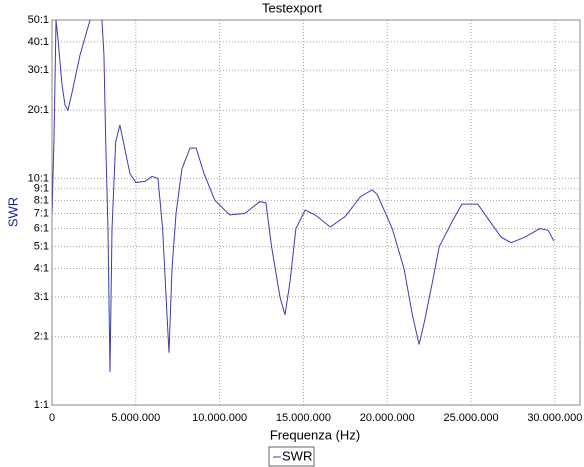 The width and height of the screenshot is (584, 467). What do you see at coordinates (52, 418) in the screenshot?
I see `x-tick-label: 0` at bounding box center [52, 418].